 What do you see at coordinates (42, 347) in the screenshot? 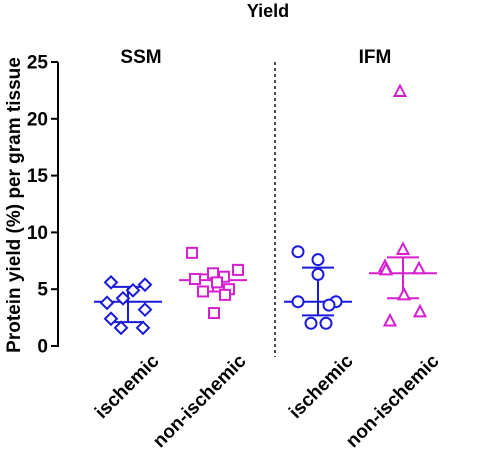
I see `y-tick-label: 0` at bounding box center [42, 347].